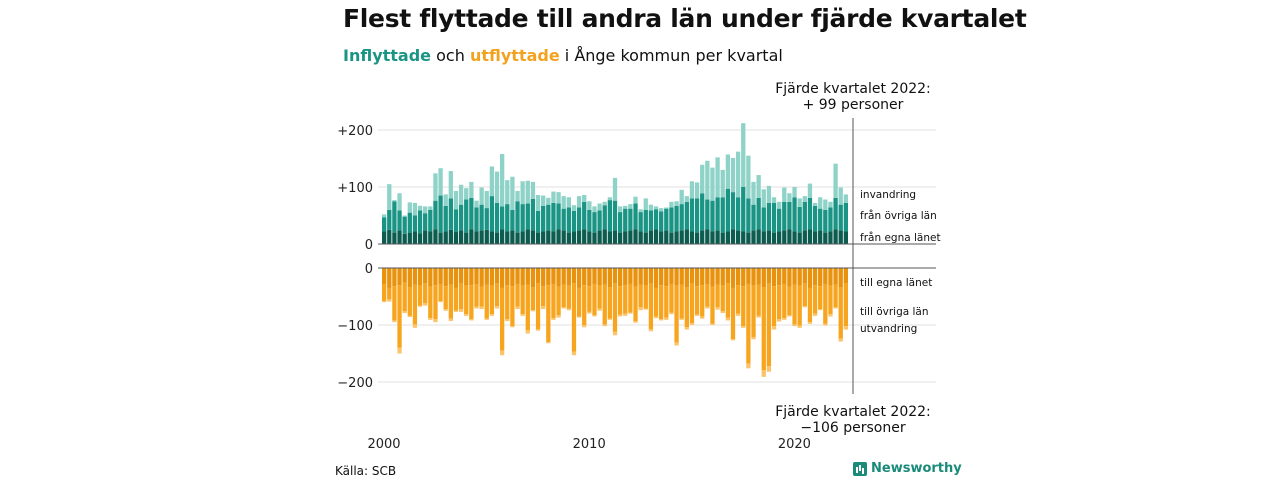  I want to click on annotation-bottom-line2: −106 personer, so click(853, 428).